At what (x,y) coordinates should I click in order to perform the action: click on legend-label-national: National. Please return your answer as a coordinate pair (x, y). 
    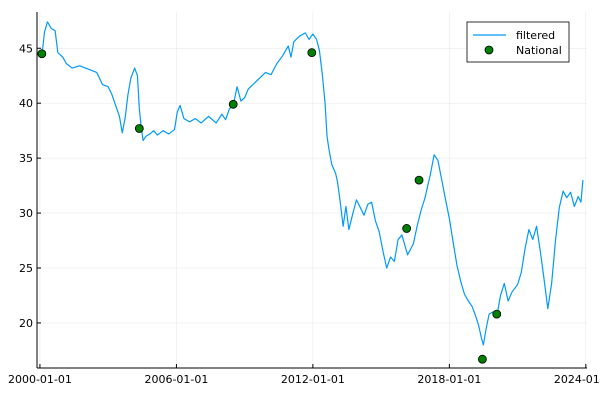
    Looking at the image, I should click on (539, 50).